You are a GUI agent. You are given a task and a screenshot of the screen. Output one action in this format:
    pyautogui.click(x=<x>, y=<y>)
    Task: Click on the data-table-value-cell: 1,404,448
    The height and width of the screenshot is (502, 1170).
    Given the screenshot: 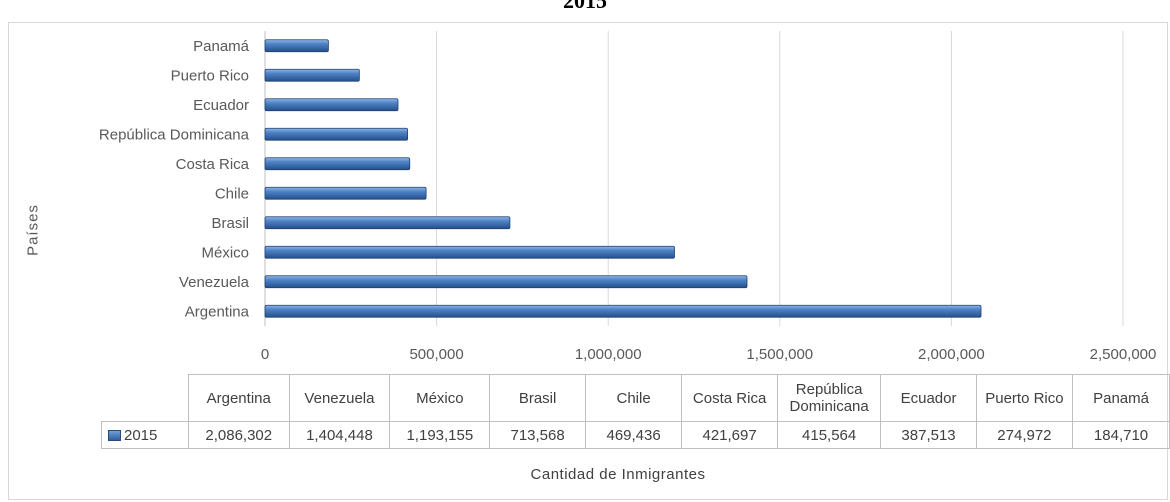 What is the action you would take?
    pyautogui.click(x=339, y=435)
    